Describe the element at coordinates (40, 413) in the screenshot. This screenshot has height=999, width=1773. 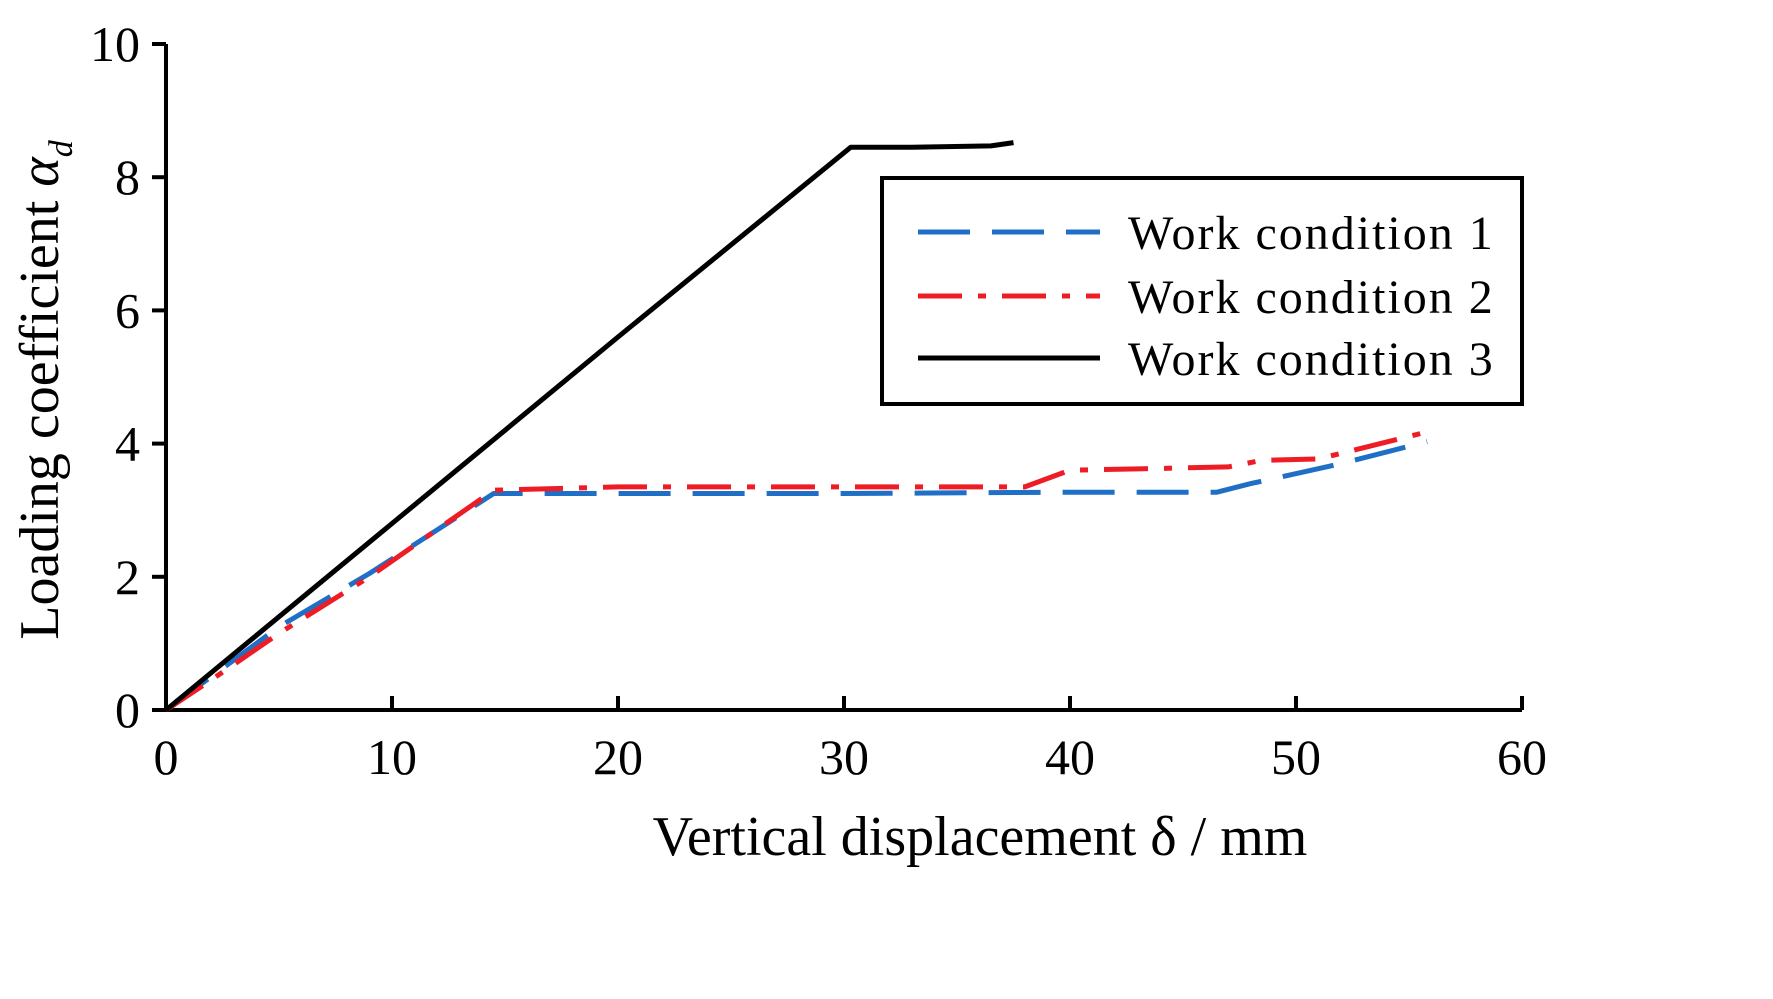
I see `y-axis-title-main: Loading coefficient` at that location.